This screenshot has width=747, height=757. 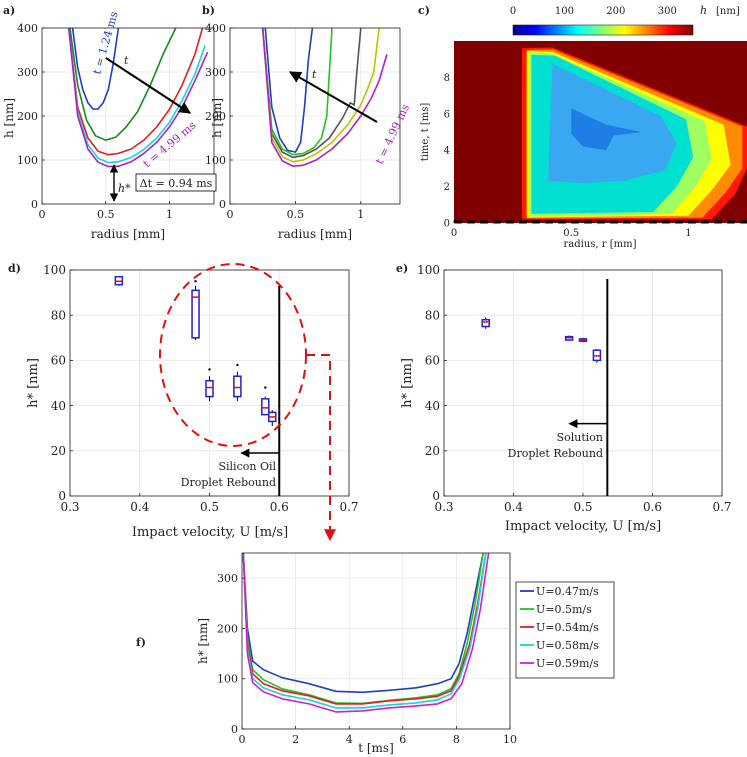 What do you see at coordinates (58, 451) in the screenshot?
I see `panel-d-ytick-label: 20` at bounding box center [58, 451].